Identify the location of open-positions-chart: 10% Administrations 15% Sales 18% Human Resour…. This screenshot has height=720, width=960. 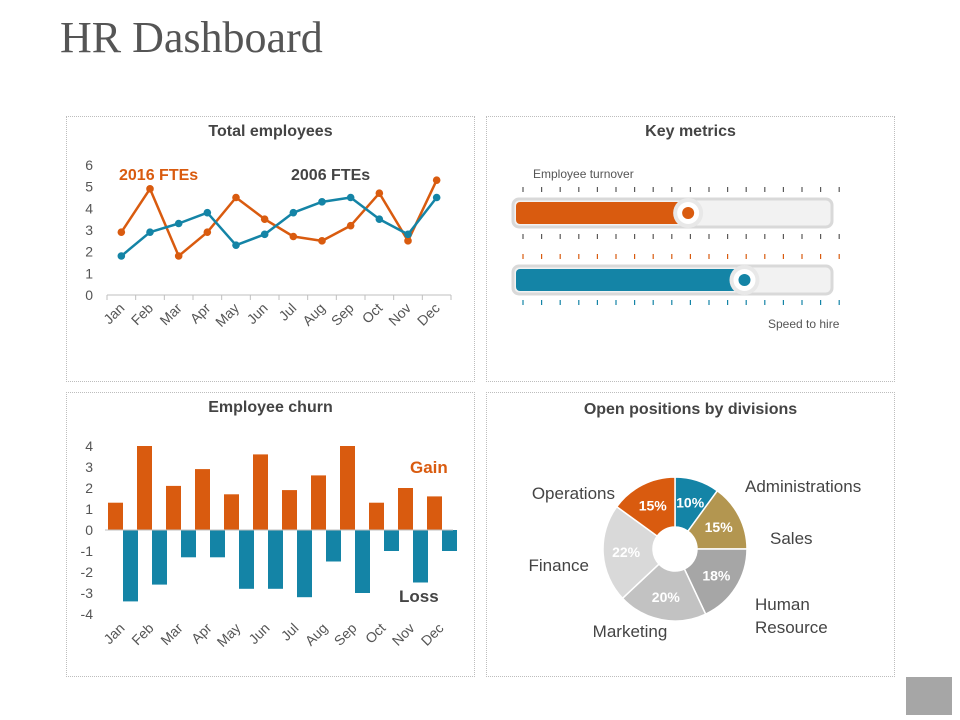
(695, 558).